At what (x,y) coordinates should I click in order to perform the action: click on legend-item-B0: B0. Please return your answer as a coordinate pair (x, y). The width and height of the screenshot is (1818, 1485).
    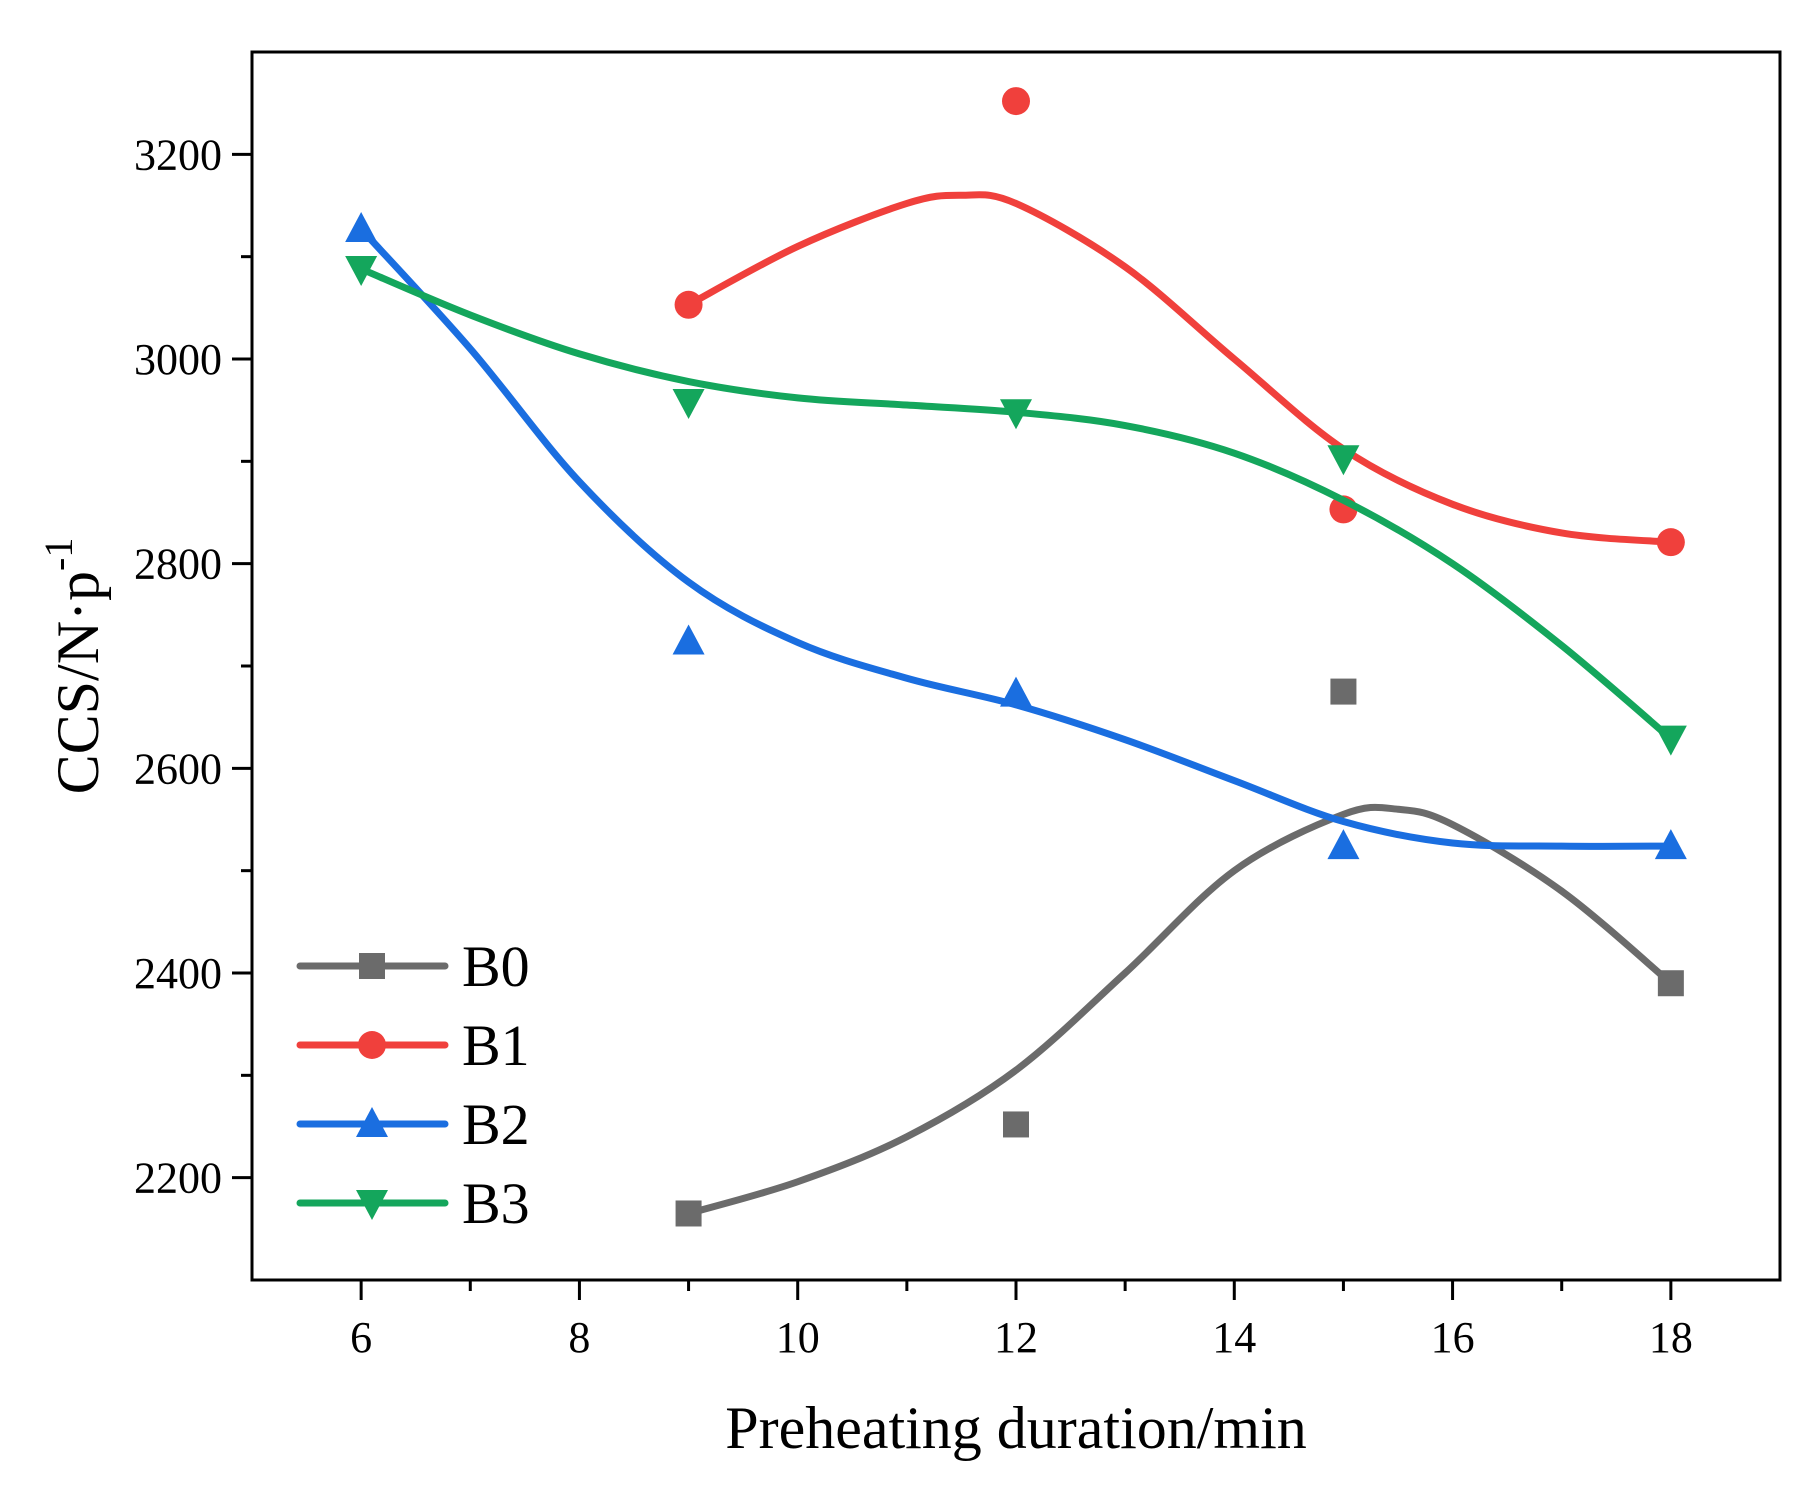
    Looking at the image, I should click on (413, 966).